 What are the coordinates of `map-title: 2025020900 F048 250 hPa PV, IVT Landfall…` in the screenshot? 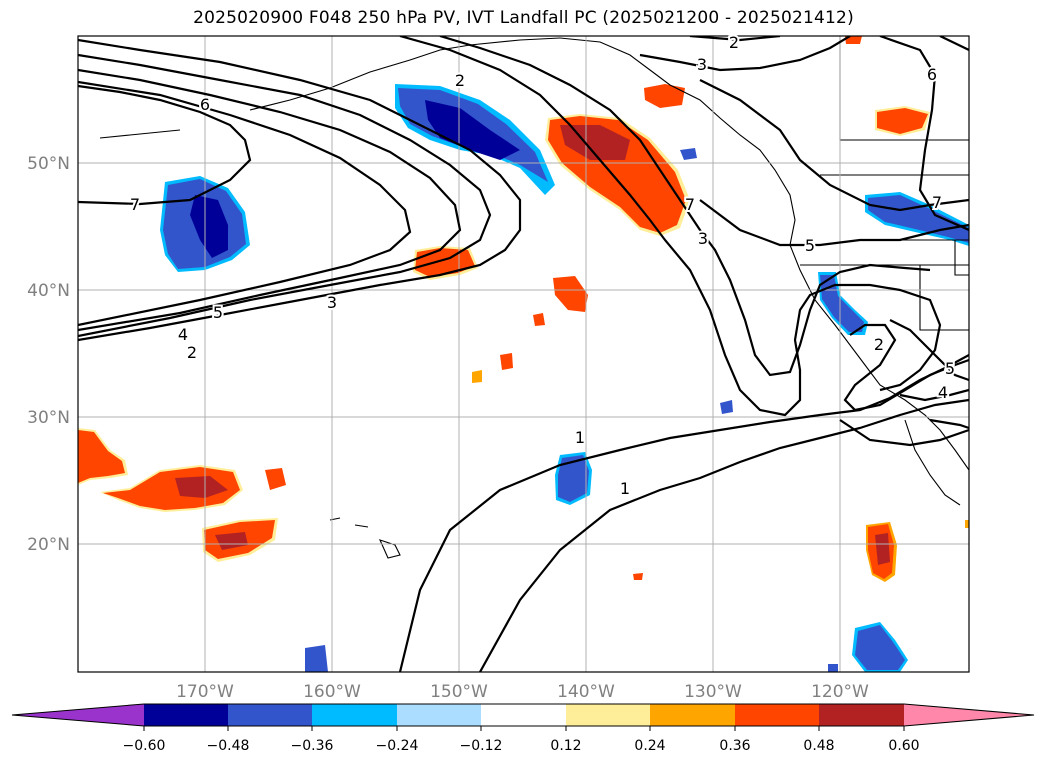 It's located at (523, 18).